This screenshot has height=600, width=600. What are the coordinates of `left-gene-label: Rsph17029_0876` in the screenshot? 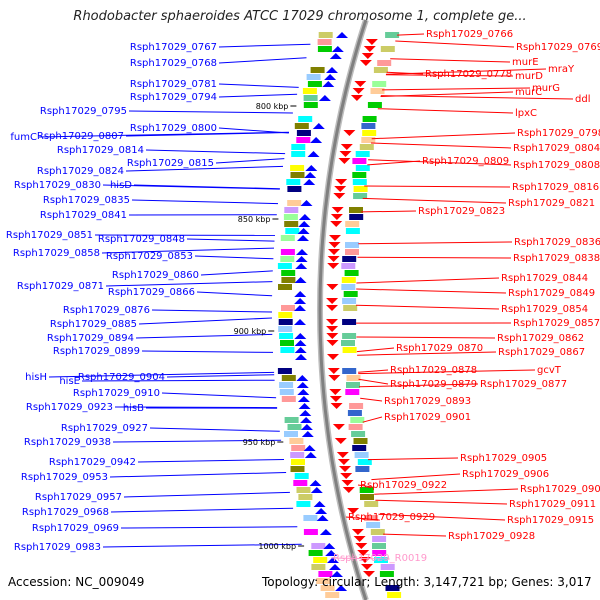 It's located at (106, 310).